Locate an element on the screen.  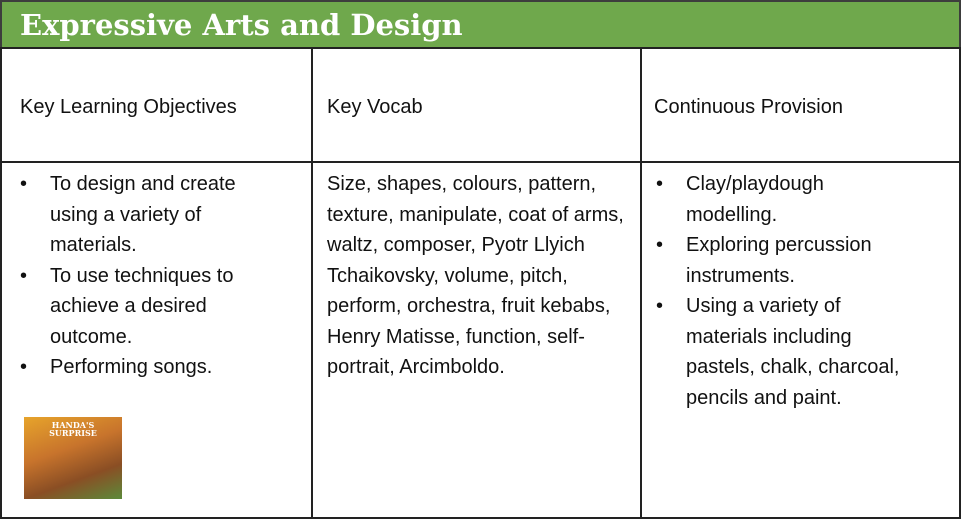
book-title: HANDA'S SURPRISE is located at coordinates (73, 429).